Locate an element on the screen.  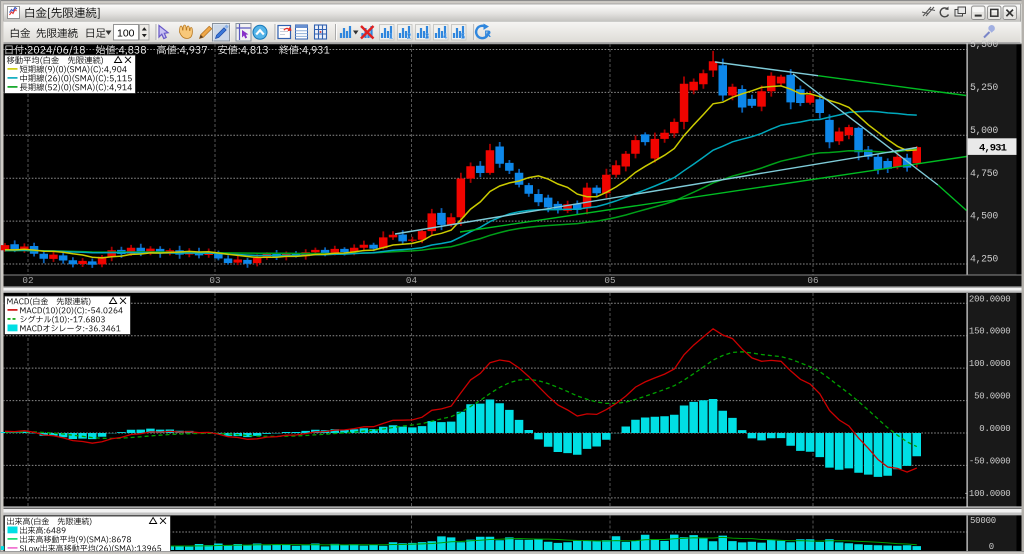
svg-text: 5,250 is located at coordinates (984, 87).